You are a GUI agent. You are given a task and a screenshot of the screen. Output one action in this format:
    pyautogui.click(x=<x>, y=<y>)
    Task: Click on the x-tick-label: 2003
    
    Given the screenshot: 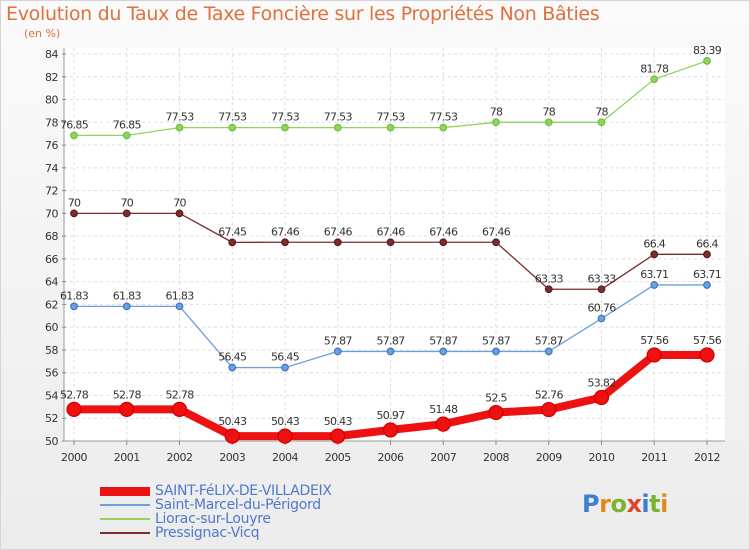 What is the action you would take?
    pyautogui.click(x=232, y=457)
    